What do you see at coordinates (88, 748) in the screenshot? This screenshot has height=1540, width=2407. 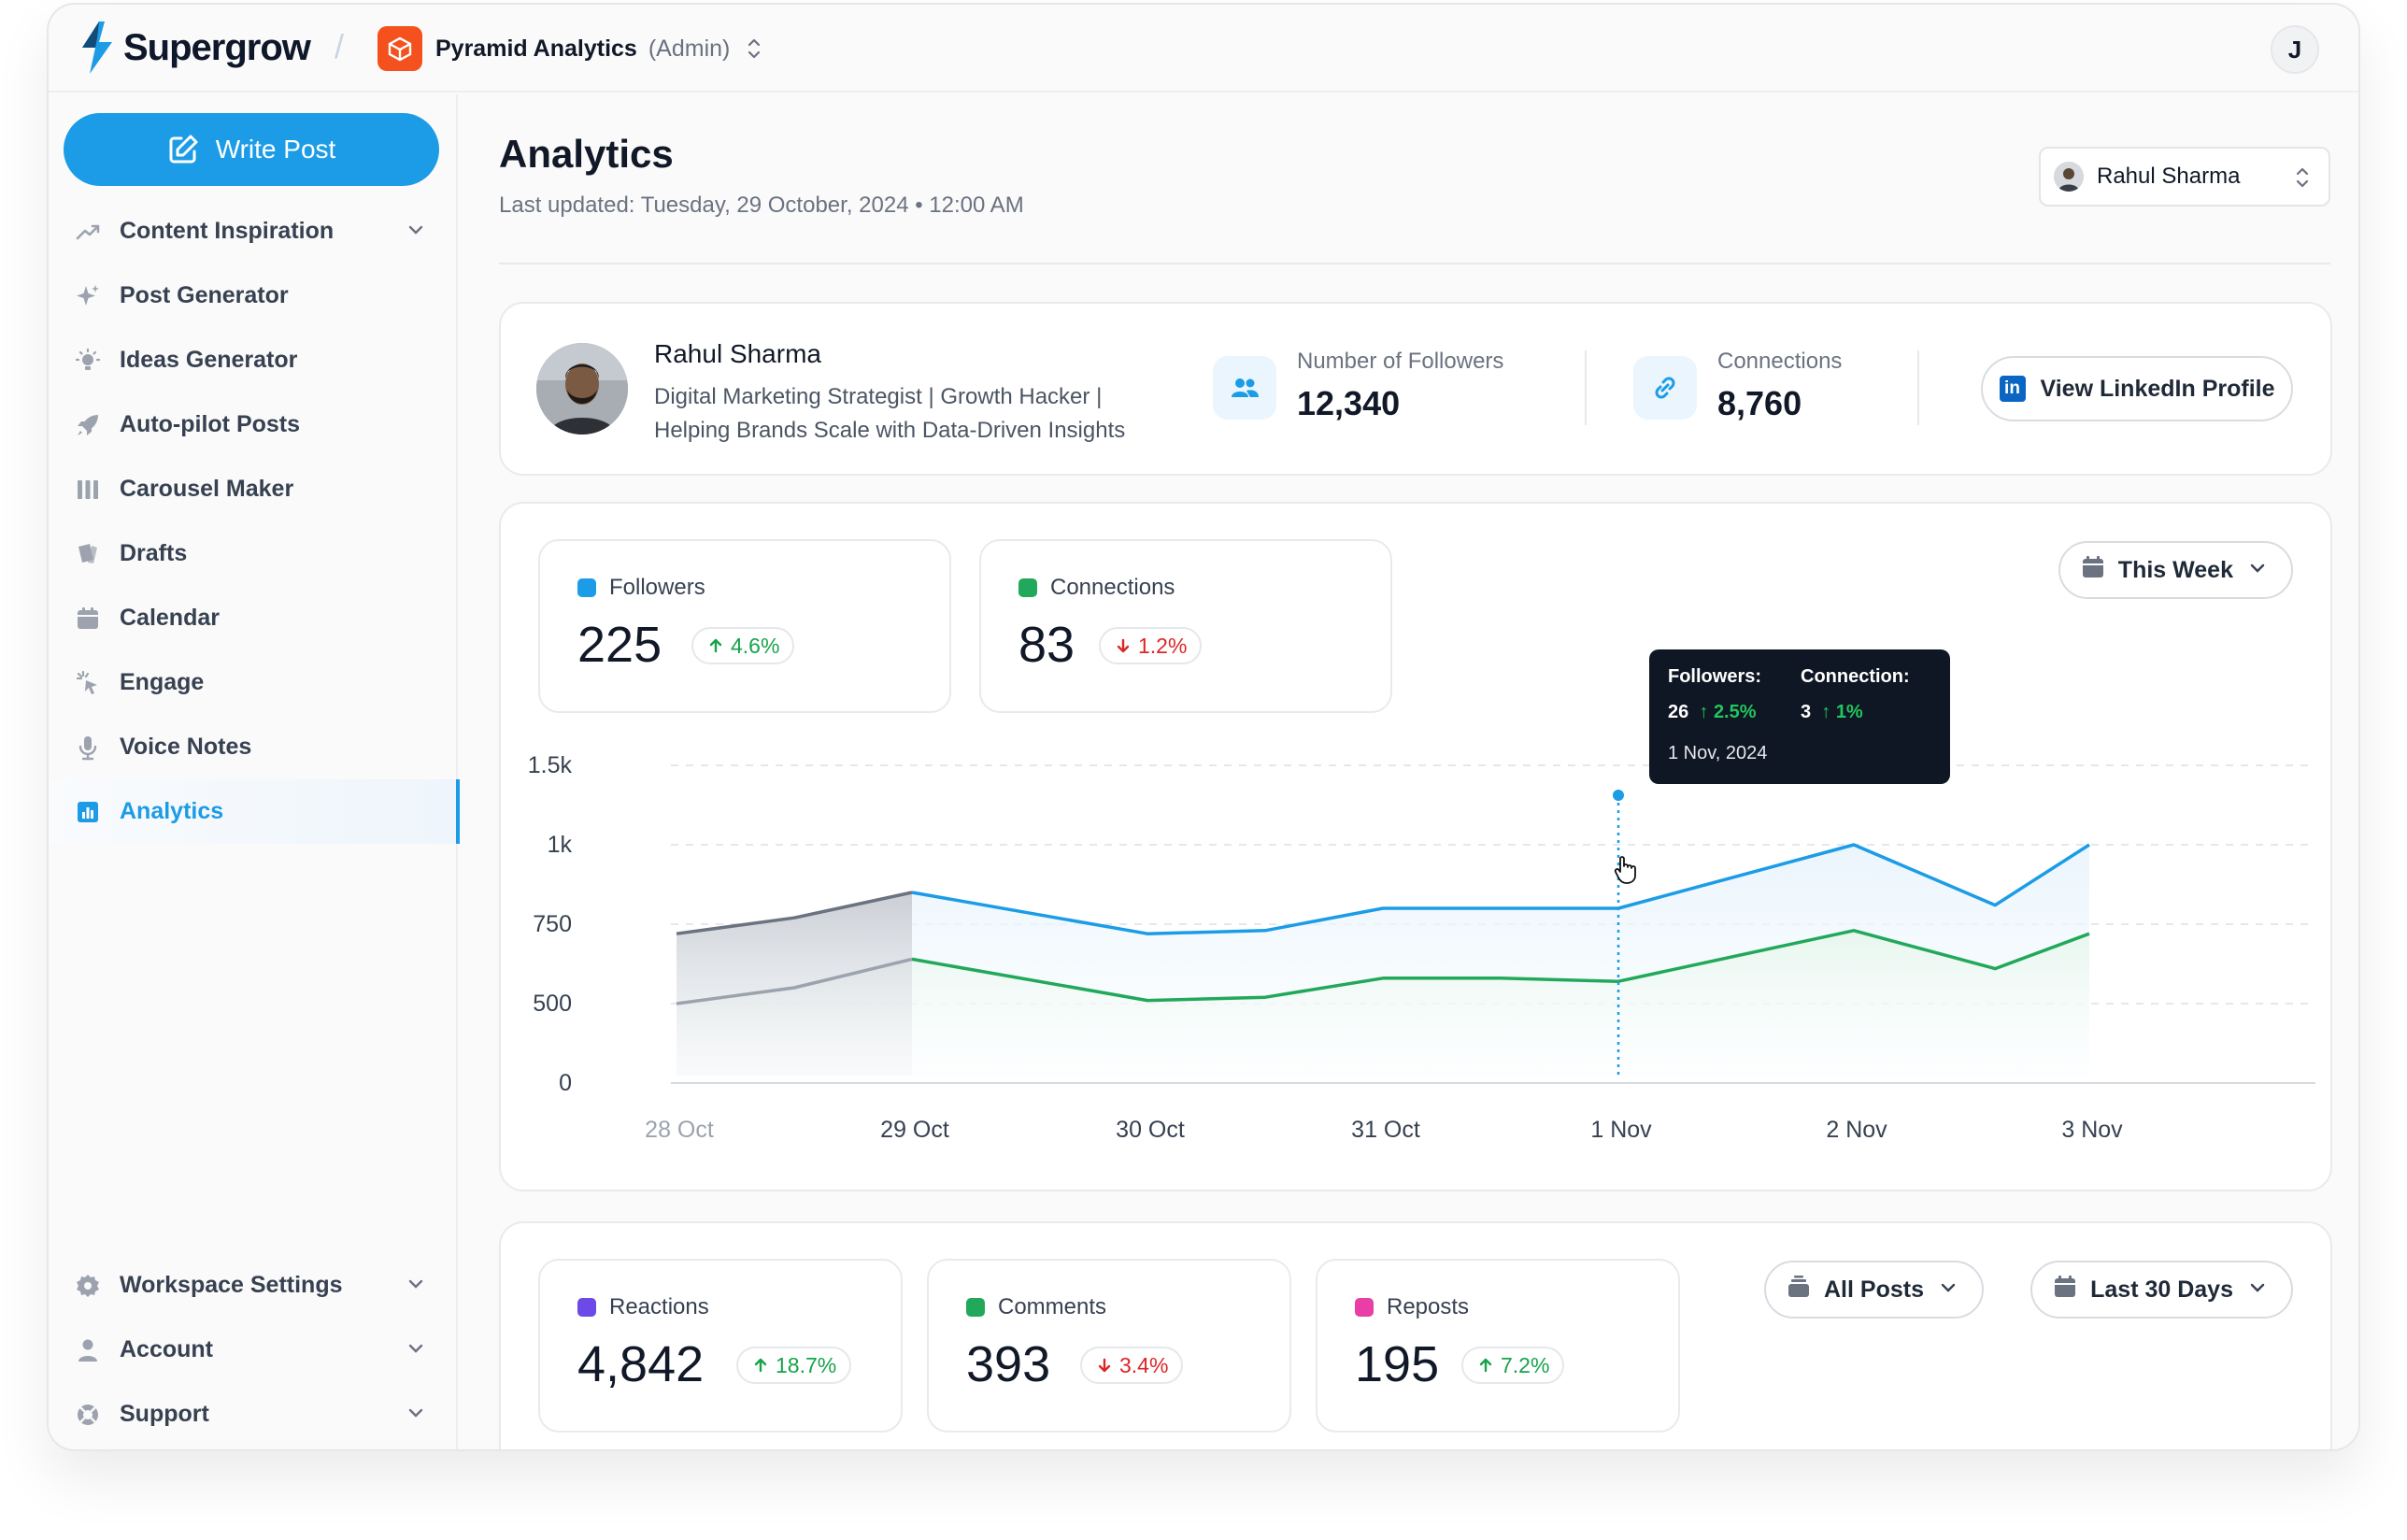 I see `microphone-icon` at bounding box center [88, 748].